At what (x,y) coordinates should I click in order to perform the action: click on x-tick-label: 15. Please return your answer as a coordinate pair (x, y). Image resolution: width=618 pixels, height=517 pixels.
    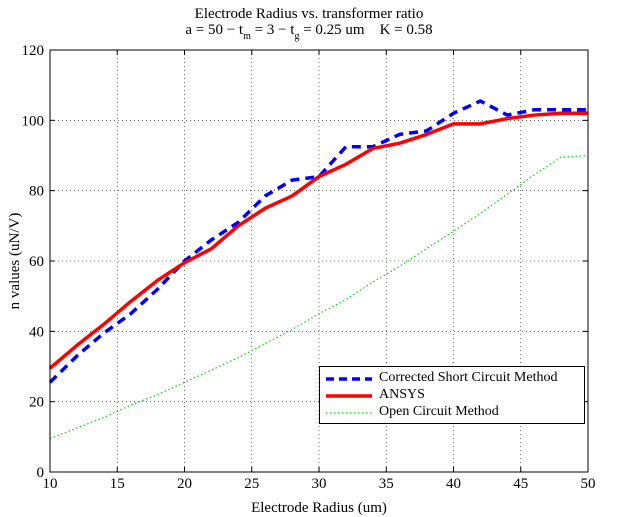
    Looking at the image, I should click on (117, 484).